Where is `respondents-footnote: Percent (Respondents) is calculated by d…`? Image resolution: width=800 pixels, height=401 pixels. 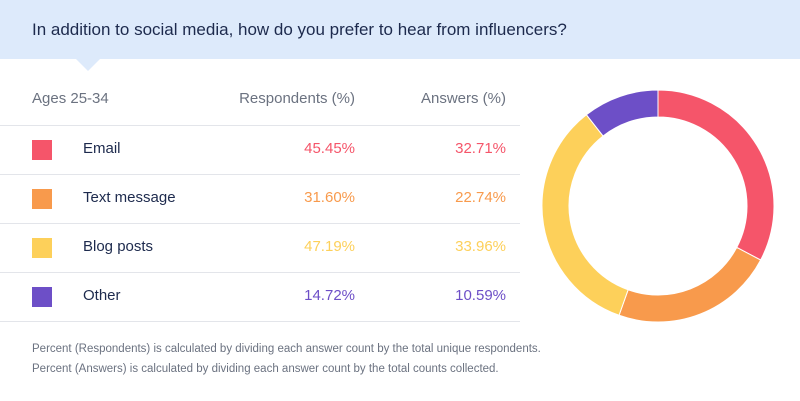 respondents-footnote: Percent (Respondents) is calculated by d… is located at coordinates (286, 349).